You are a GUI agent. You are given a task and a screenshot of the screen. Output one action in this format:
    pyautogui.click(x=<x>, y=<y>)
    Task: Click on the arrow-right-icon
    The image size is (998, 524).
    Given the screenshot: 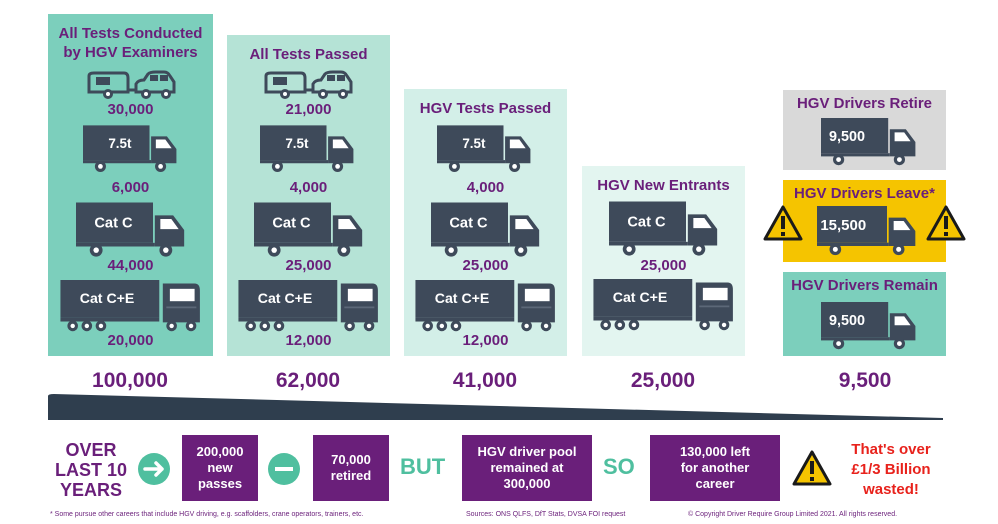 What is the action you would take?
    pyautogui.click(x=154, y=469)
    